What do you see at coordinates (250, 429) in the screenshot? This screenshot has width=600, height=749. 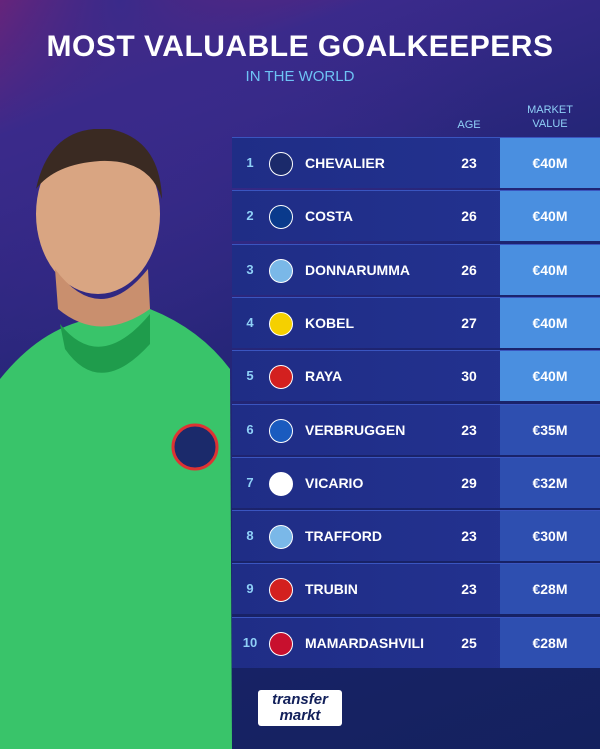 I see `rank: 6` at bounding box center [250, 429].